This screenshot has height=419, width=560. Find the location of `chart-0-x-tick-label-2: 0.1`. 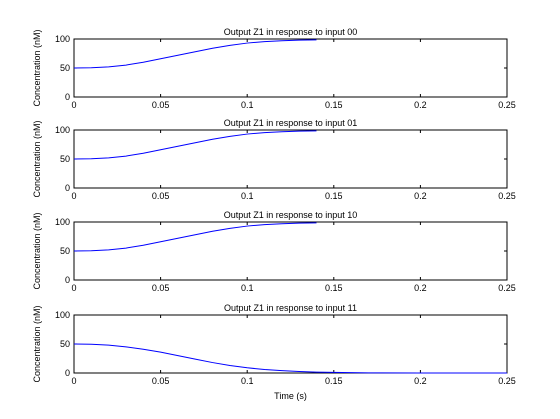

chart-0-x-tick-label-2: 0.1 is located at coordinates (247, 105).